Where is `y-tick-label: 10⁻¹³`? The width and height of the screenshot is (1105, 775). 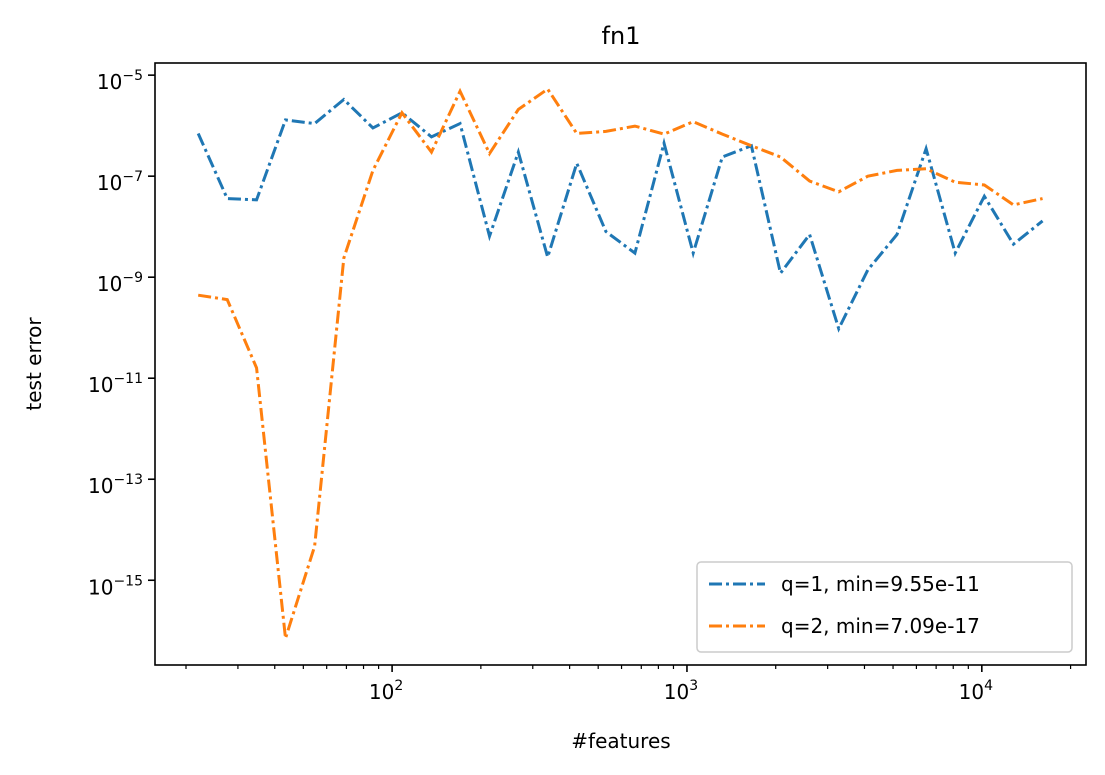
y-tick-label: 10⁻¹³ is located at coordinates (115, 485).